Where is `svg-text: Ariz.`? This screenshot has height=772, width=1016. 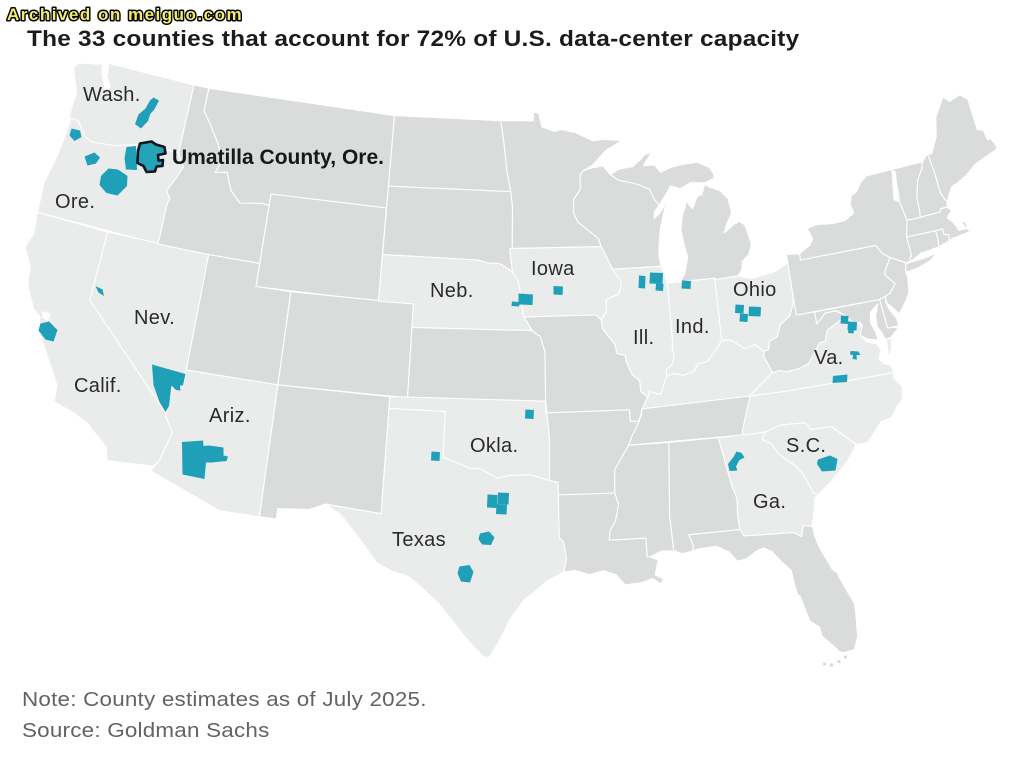 svg-text: Ariz. is located at coordinates (230, 416).